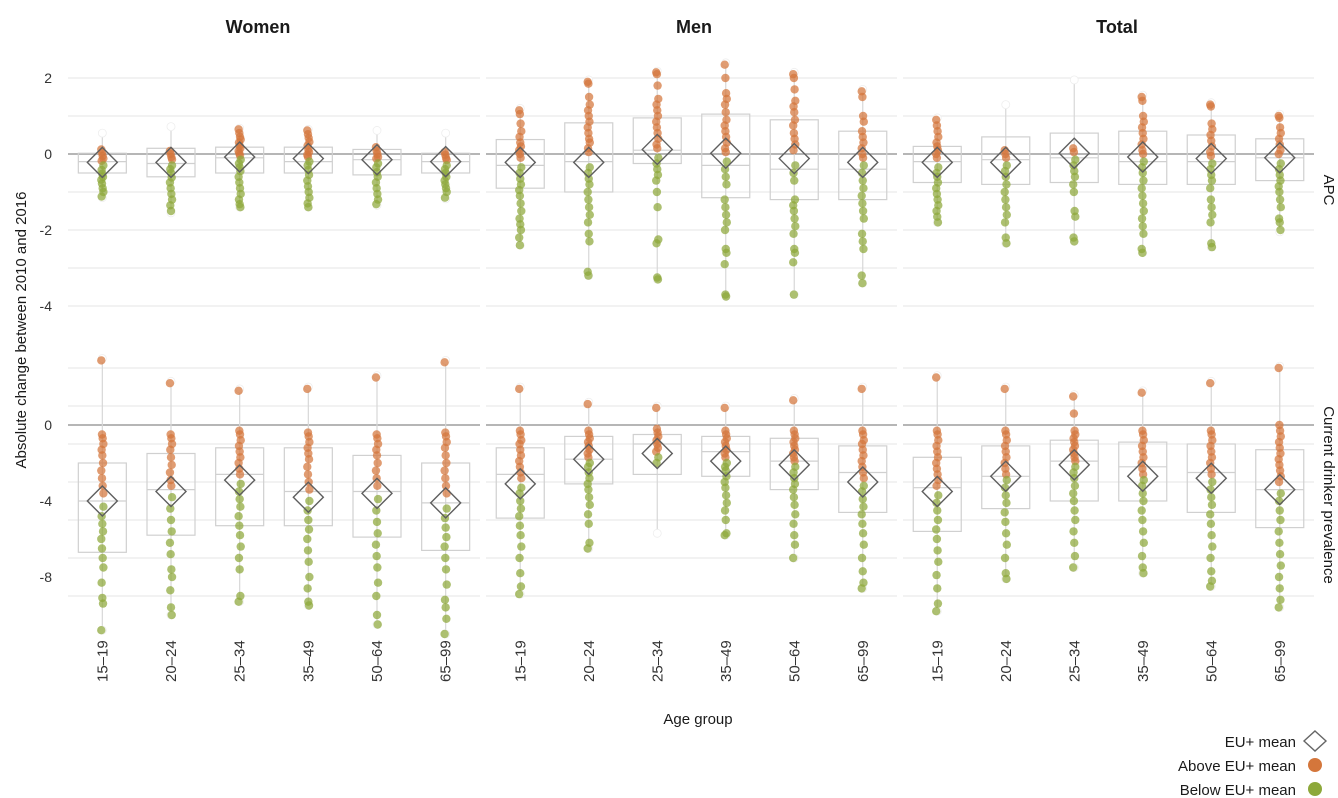 The width and height of the screenshot is (1338, 798). Describe the element at coordinates (1260, 742) in the screenshot. I see `legend-label-mean: EU+ mean` at that location.